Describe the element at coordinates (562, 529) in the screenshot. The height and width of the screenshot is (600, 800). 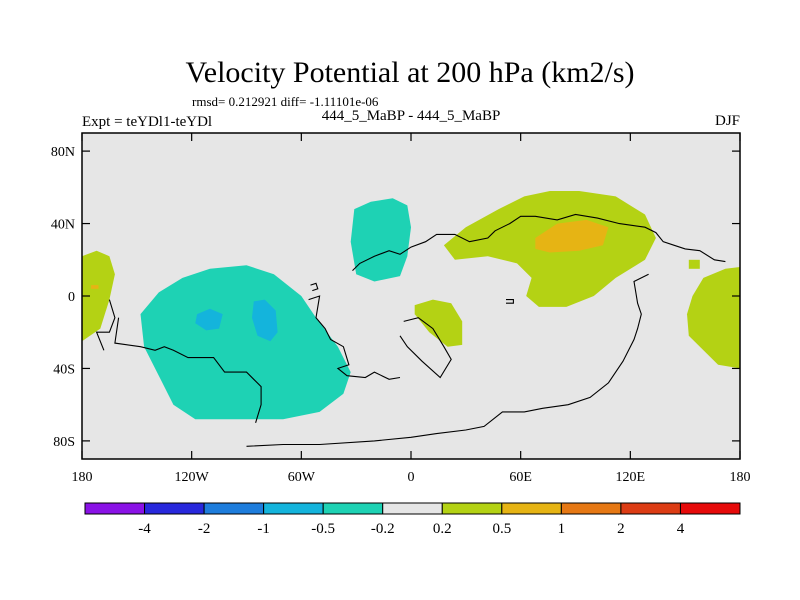
I see `colorbar-label: 1` at that location.